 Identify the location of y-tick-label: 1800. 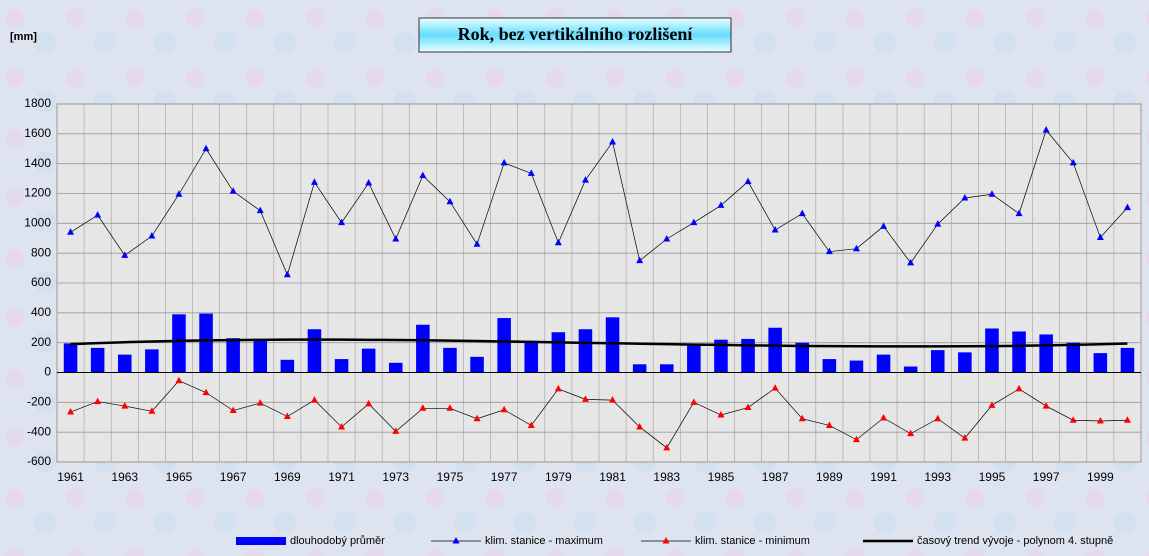
(37, 103).